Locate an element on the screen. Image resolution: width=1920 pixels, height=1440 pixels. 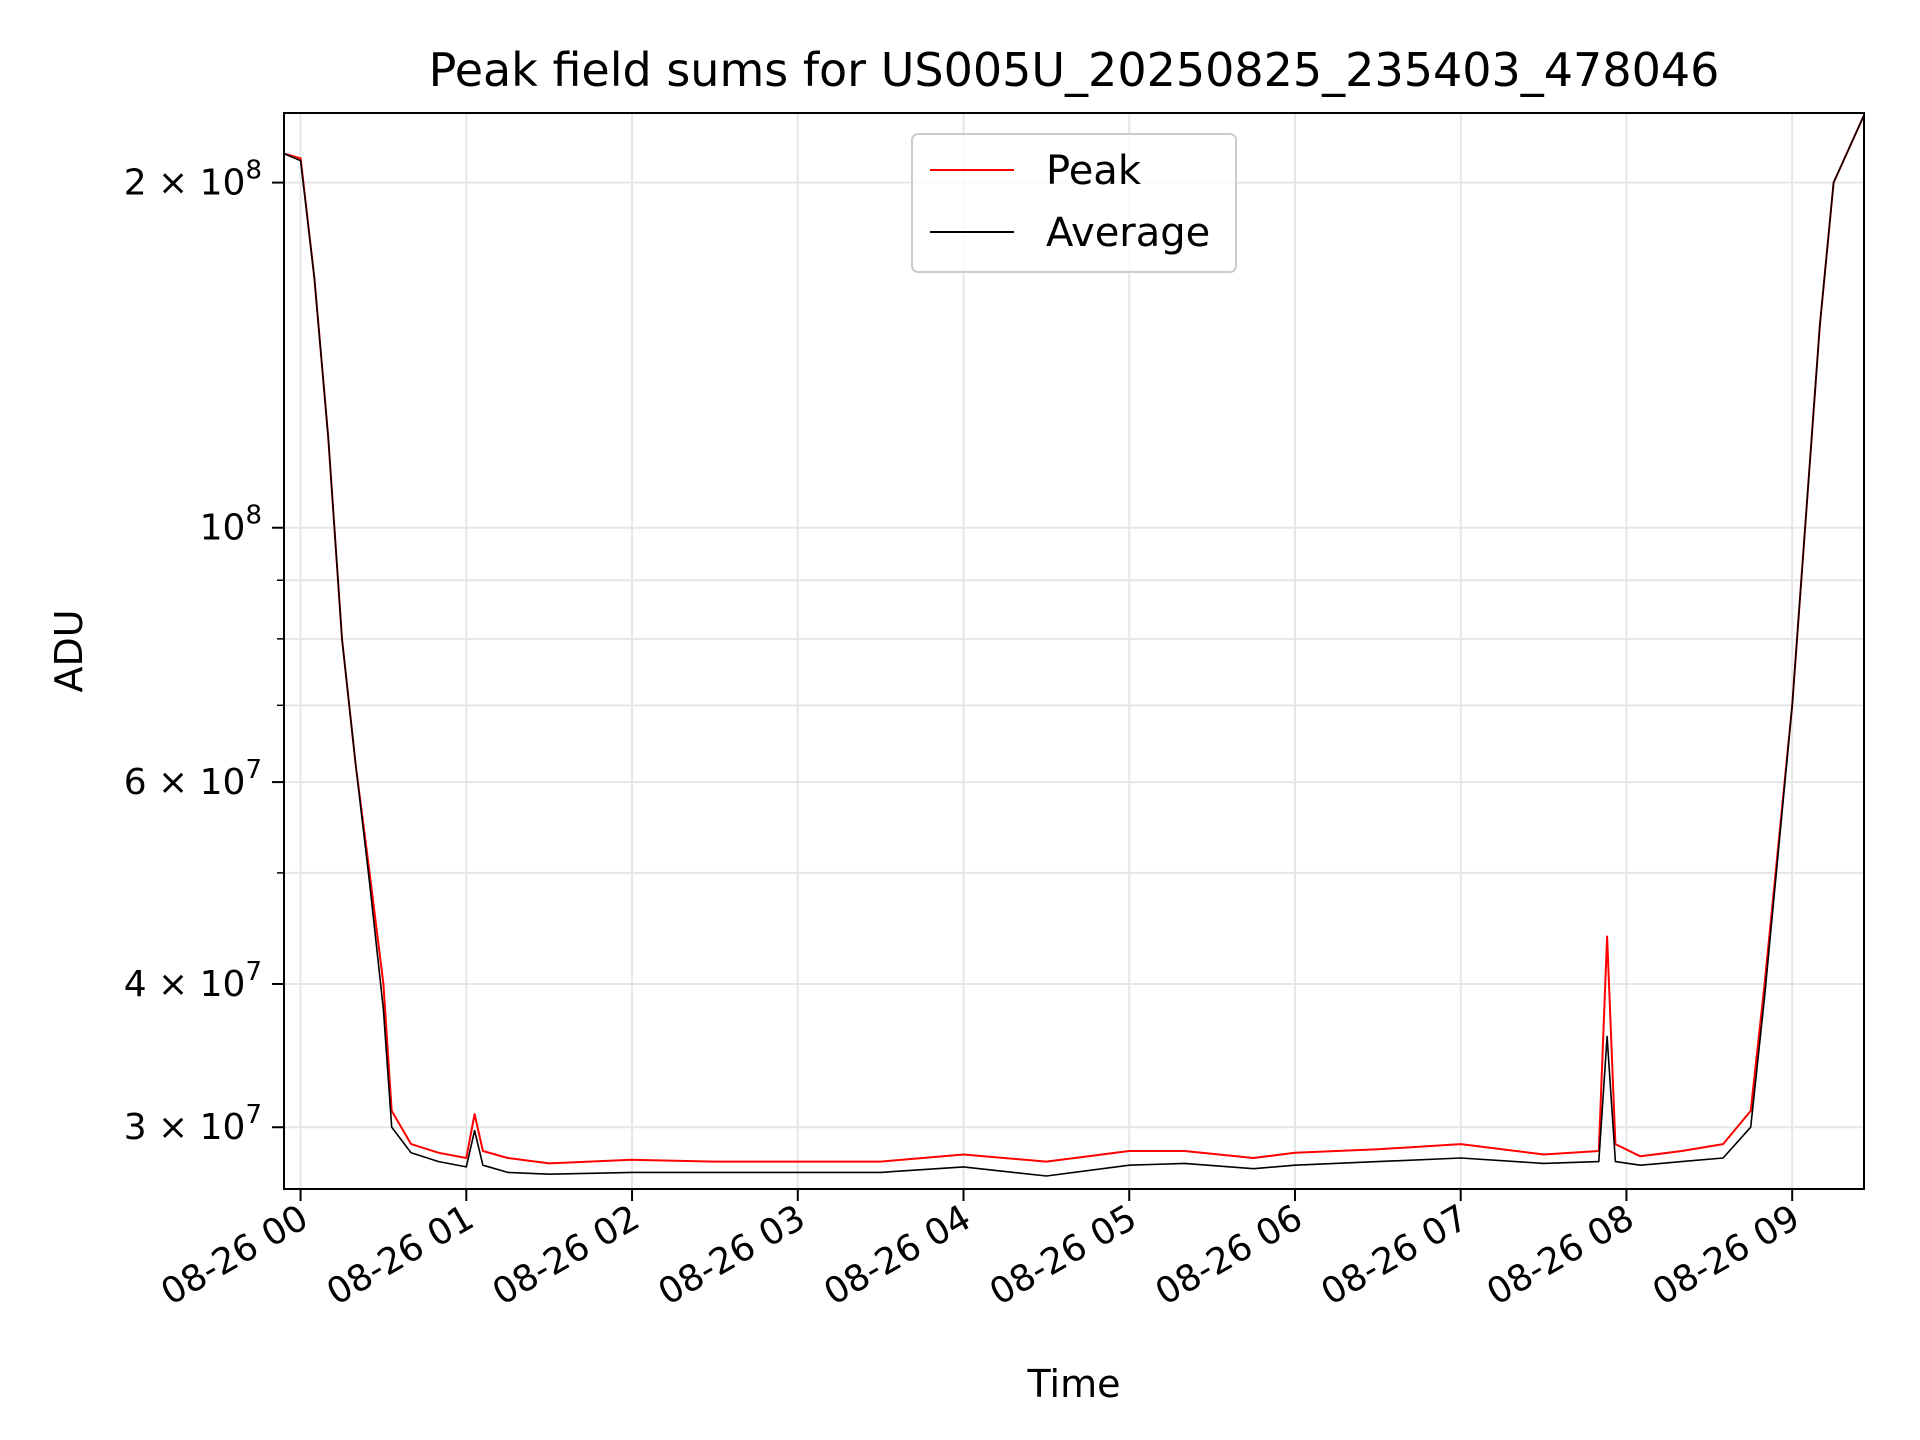
legend: Peak Average is located at coordinates (1074, 203).